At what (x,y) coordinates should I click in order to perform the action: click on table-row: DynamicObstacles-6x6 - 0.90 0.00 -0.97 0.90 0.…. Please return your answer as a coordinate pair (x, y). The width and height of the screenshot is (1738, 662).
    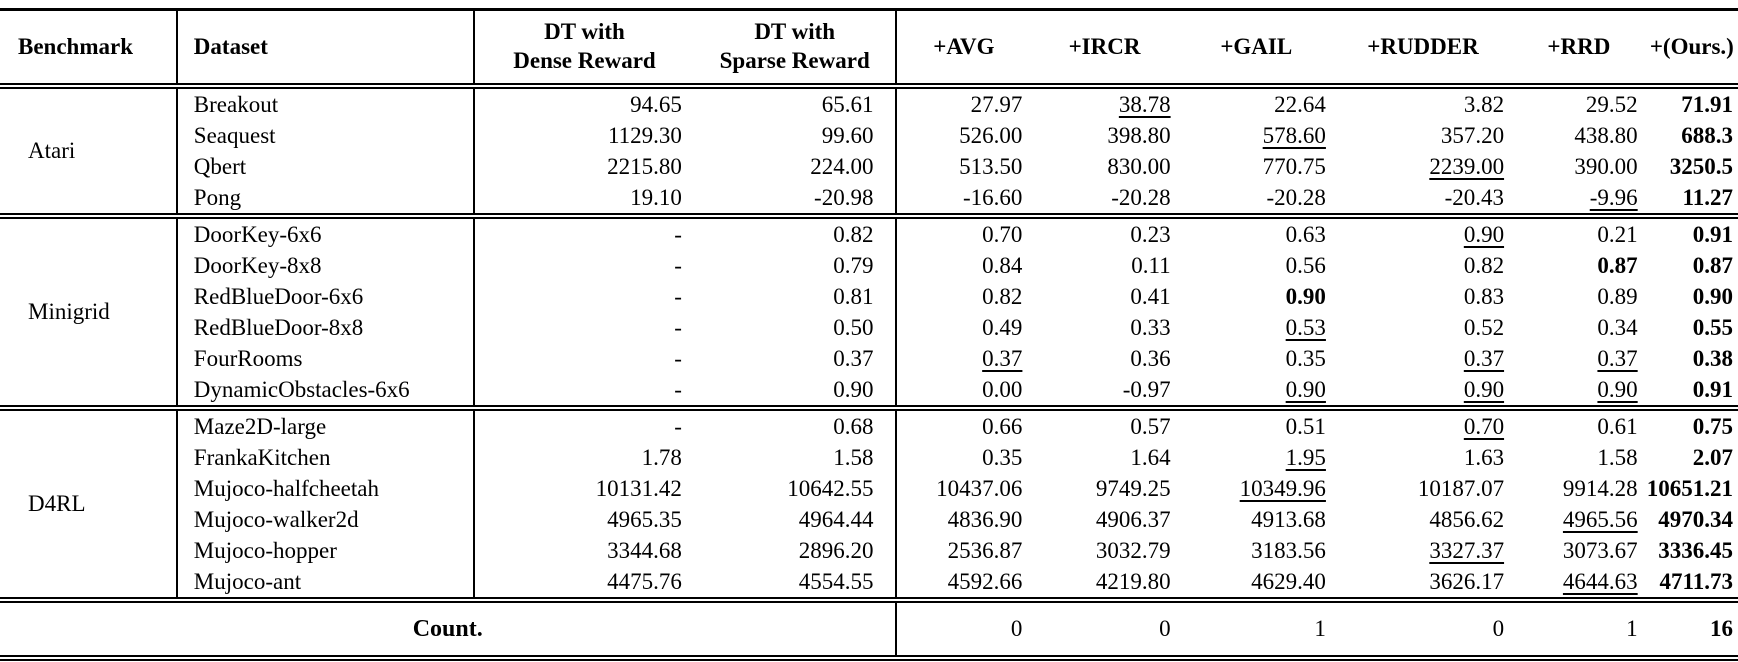
    Looking at the image, I should click on (869, 391).